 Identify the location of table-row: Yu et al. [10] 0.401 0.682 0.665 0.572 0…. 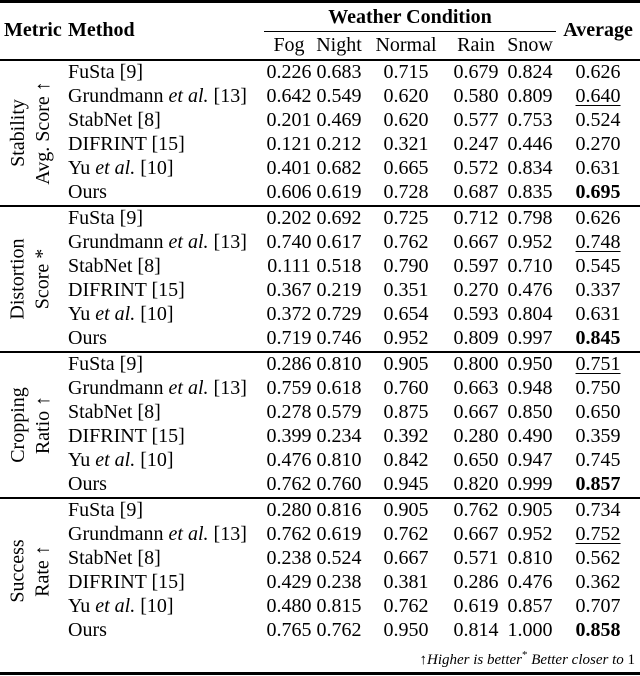
(320, 169).